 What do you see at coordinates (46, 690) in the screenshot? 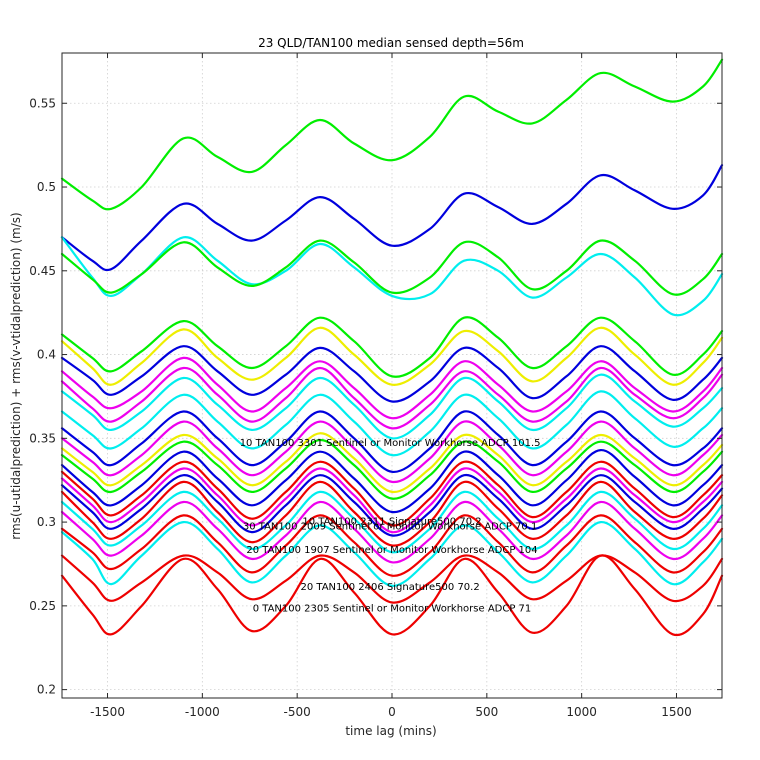
I see `y-tick-label: 0.2` at bounding box center [46, 690].